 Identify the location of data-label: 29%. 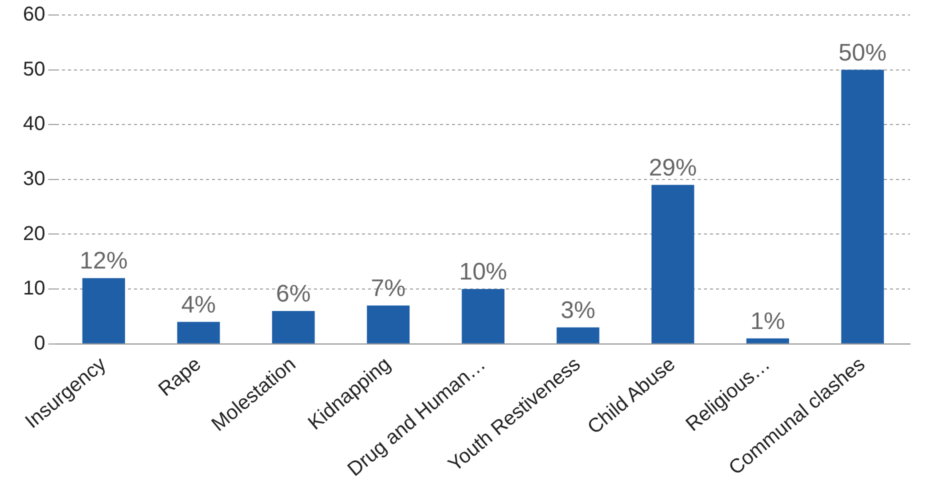
(672, 168).